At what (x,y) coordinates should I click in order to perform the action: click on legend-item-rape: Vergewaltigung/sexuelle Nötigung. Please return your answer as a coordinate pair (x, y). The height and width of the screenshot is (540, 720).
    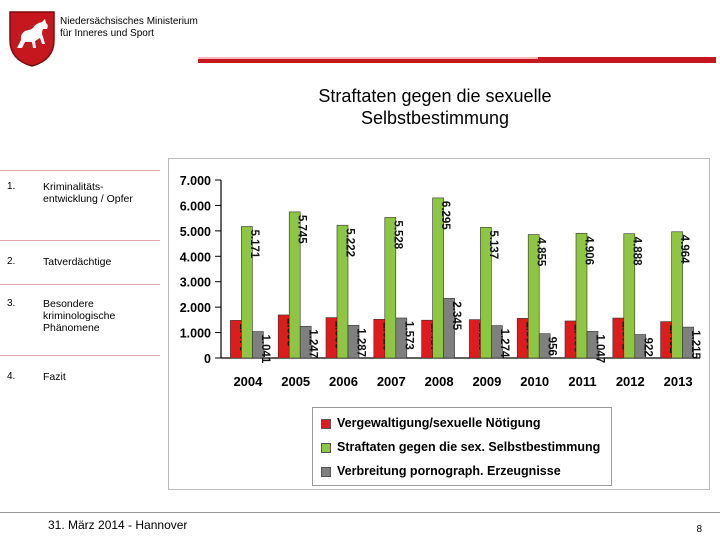
    Looking at the image, I should click on (431, 423).